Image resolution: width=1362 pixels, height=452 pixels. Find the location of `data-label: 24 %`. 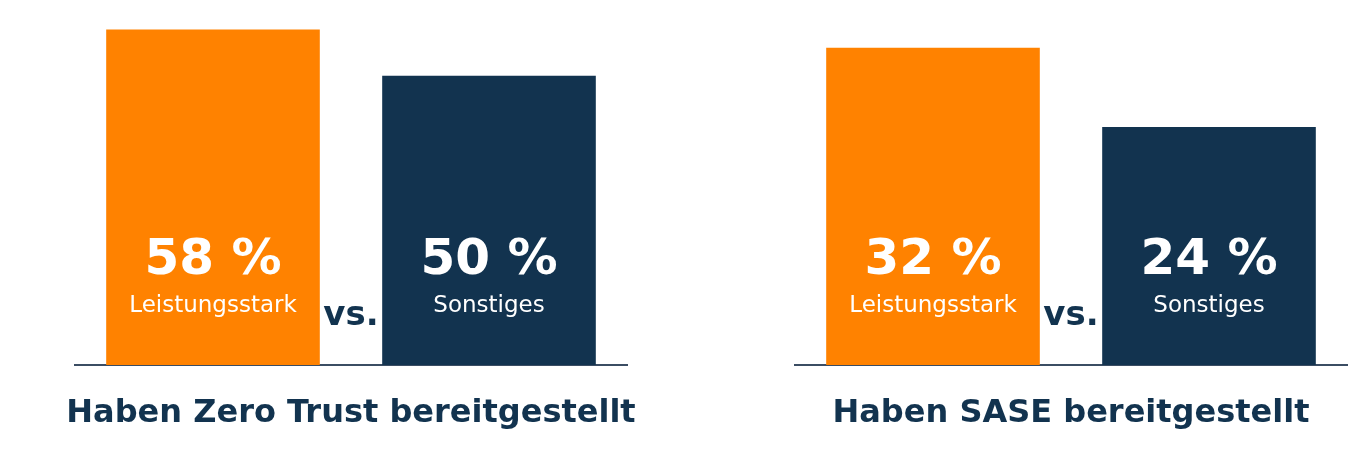

data-label: 24 % is located at coordinates (1209, 257).